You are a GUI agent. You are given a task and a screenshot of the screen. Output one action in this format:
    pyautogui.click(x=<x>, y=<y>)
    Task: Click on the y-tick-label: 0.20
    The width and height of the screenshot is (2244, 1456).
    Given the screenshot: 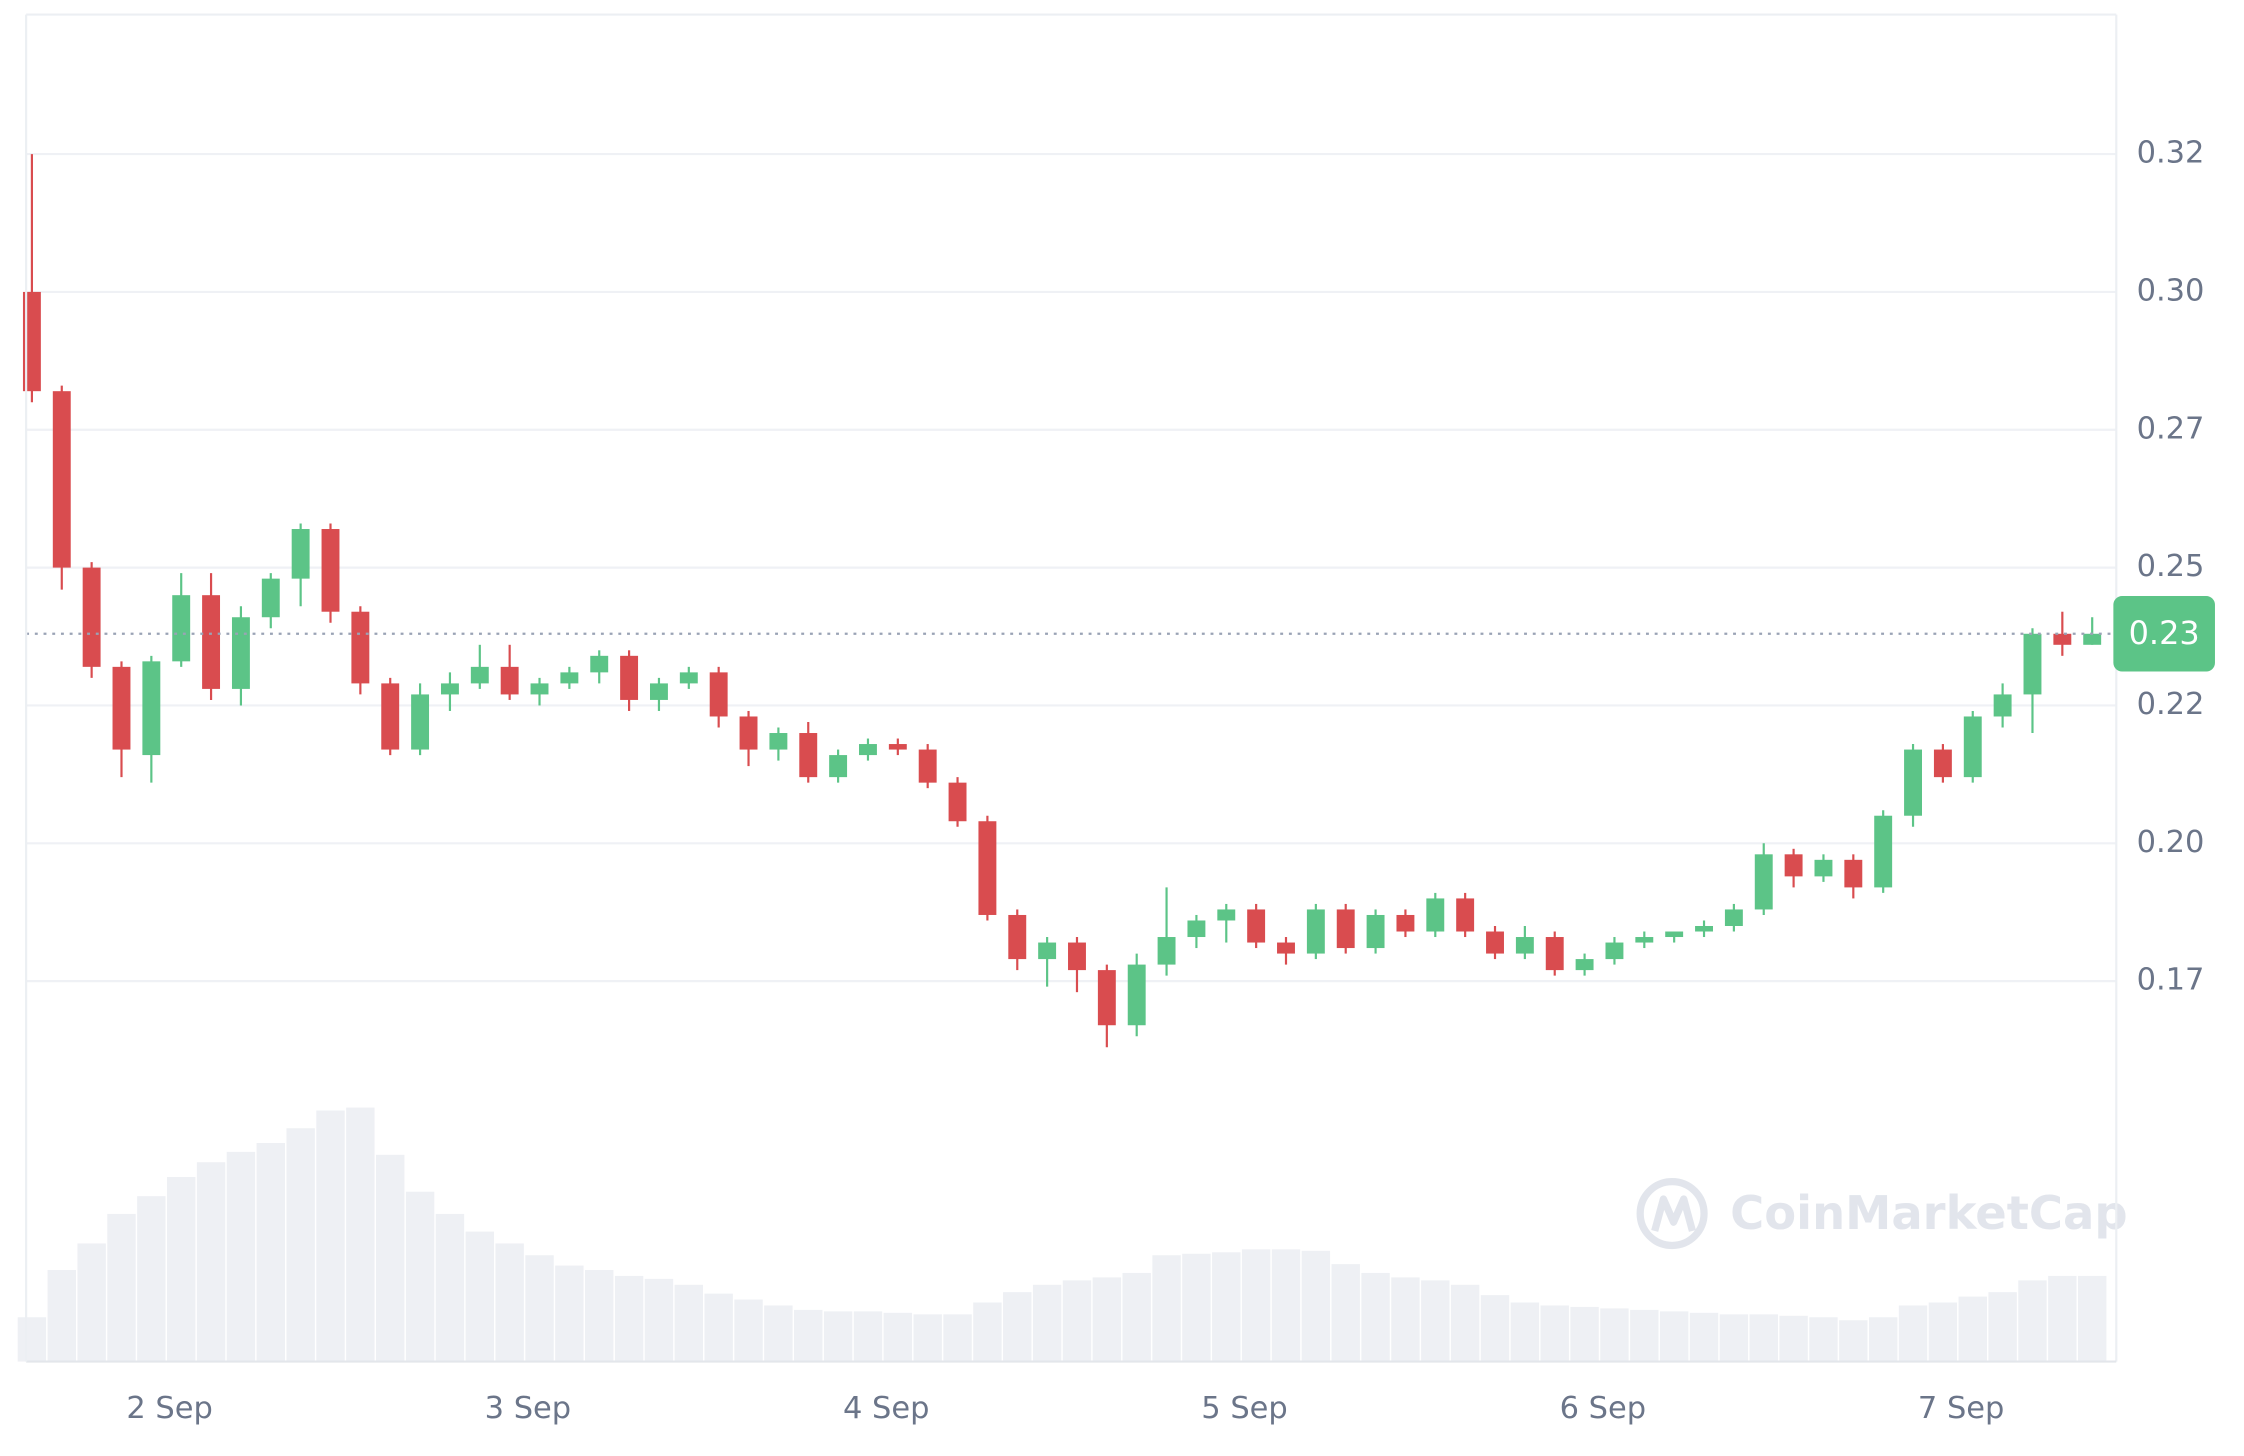 What is the action you would take?
    pyautogui.click(x=2171, y=842)
    